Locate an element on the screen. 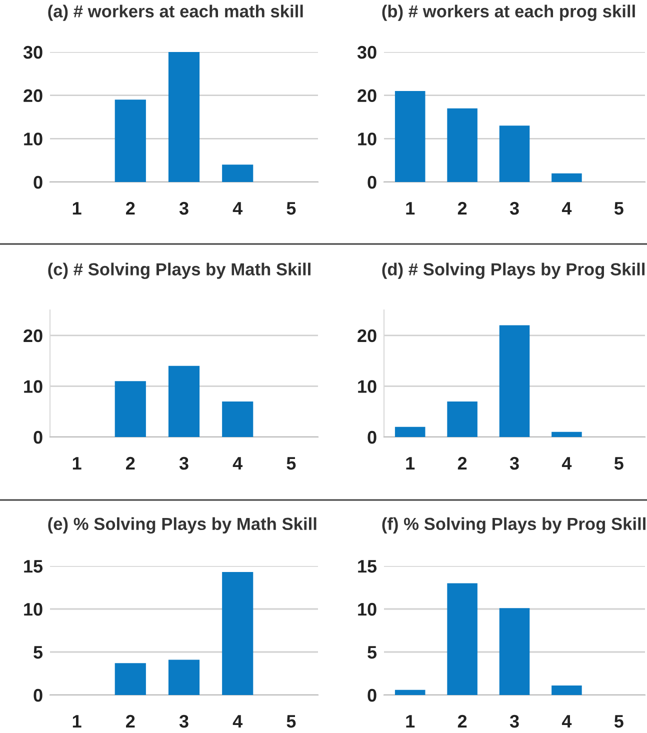 Image resolution: width=647 pixels, height=733 pixels. chart-title: (d) # Solving Plays by Prog Skill is located at coordinates (513, 270).